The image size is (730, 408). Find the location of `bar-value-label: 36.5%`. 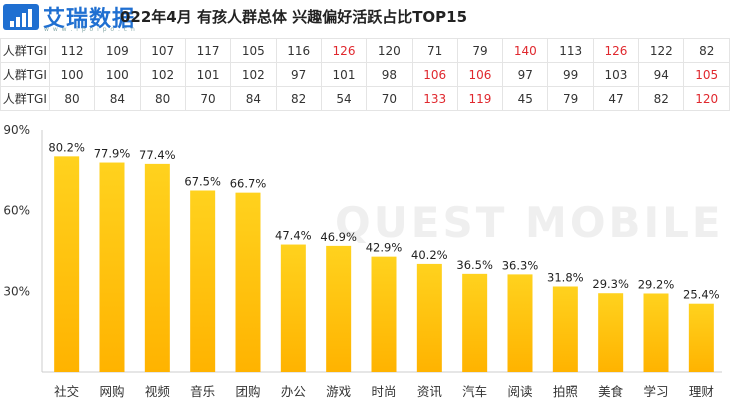

bar-value-label: 36.5% is located at coordinates (474, 265).